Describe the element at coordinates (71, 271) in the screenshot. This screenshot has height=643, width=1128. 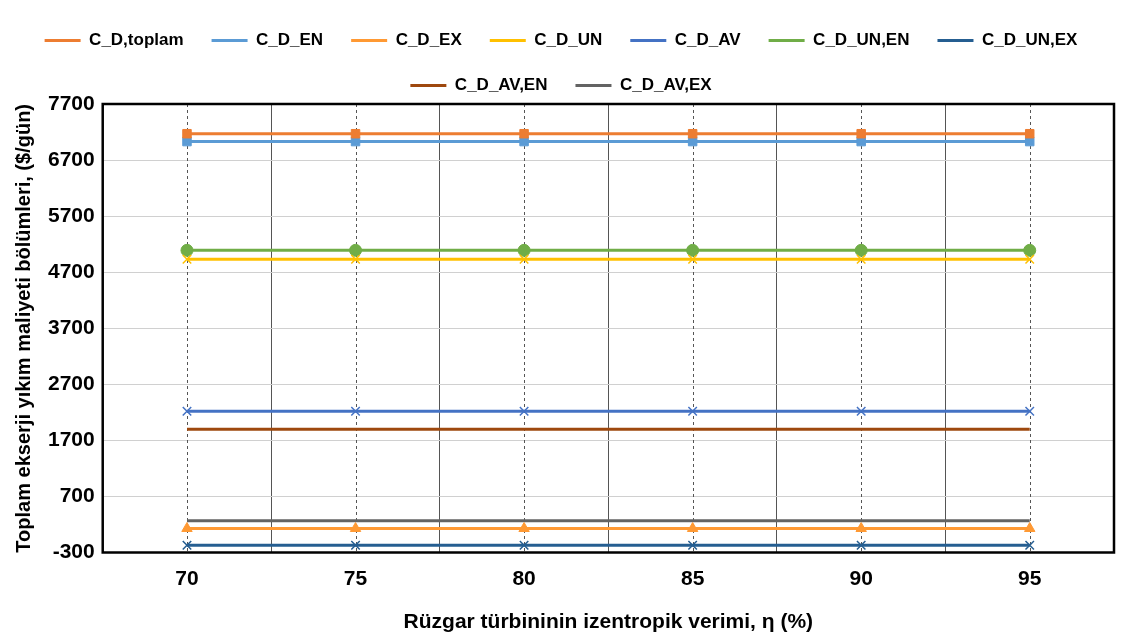
I see `y-tick-label: 4700` at that location.